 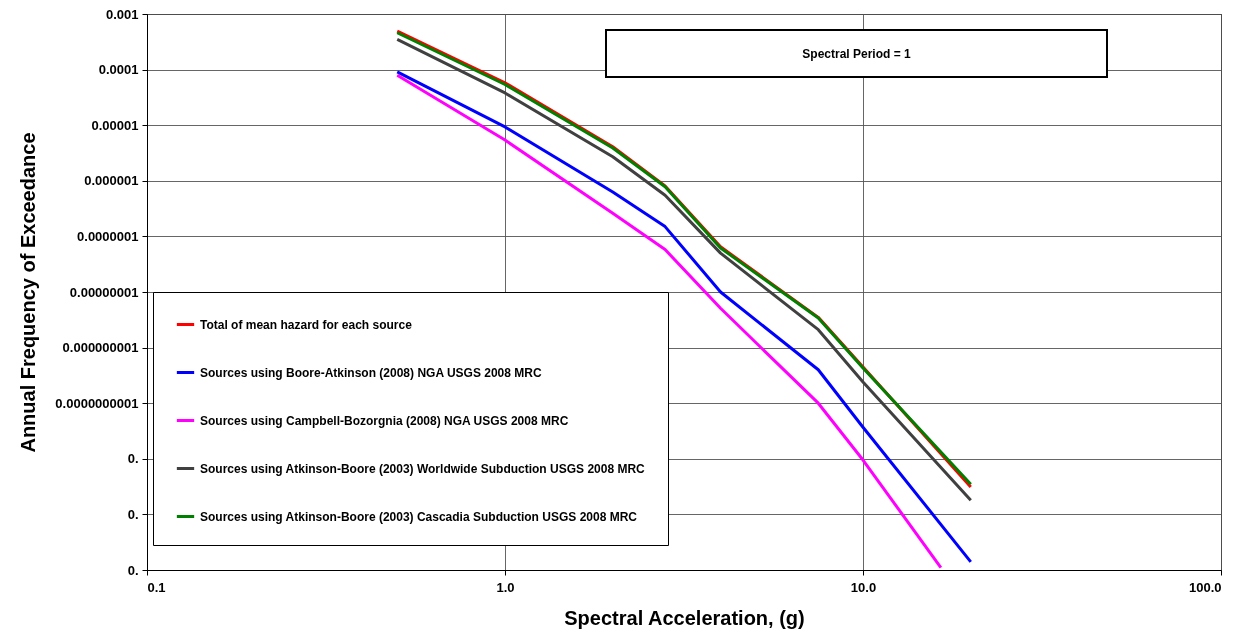 I want to click on legend-label: Sources using Boore-Atkinson (2008) NGA USGS 2008 MRC, so click(x=371, y=372).